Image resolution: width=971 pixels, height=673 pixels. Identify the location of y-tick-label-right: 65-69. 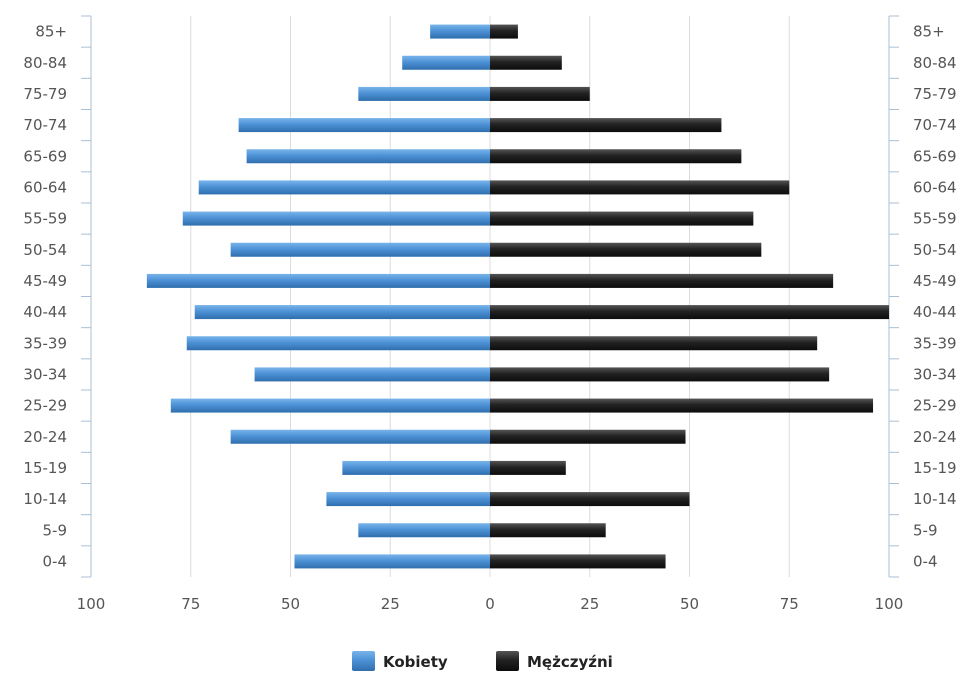
(935, 156).